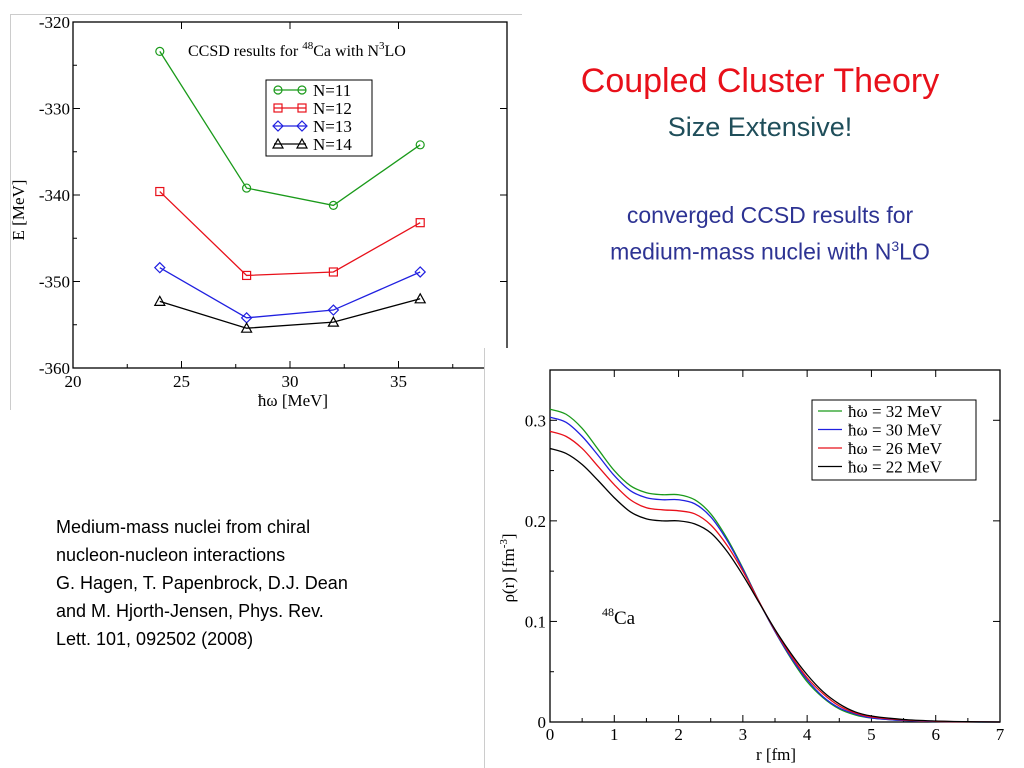 This screenshot has height=768, width=1024. What do you see at coordinates (770, 215) in the screenshot?
I see `blurb-line-1: converged CCSD results for` at bounding box center [770, 215].